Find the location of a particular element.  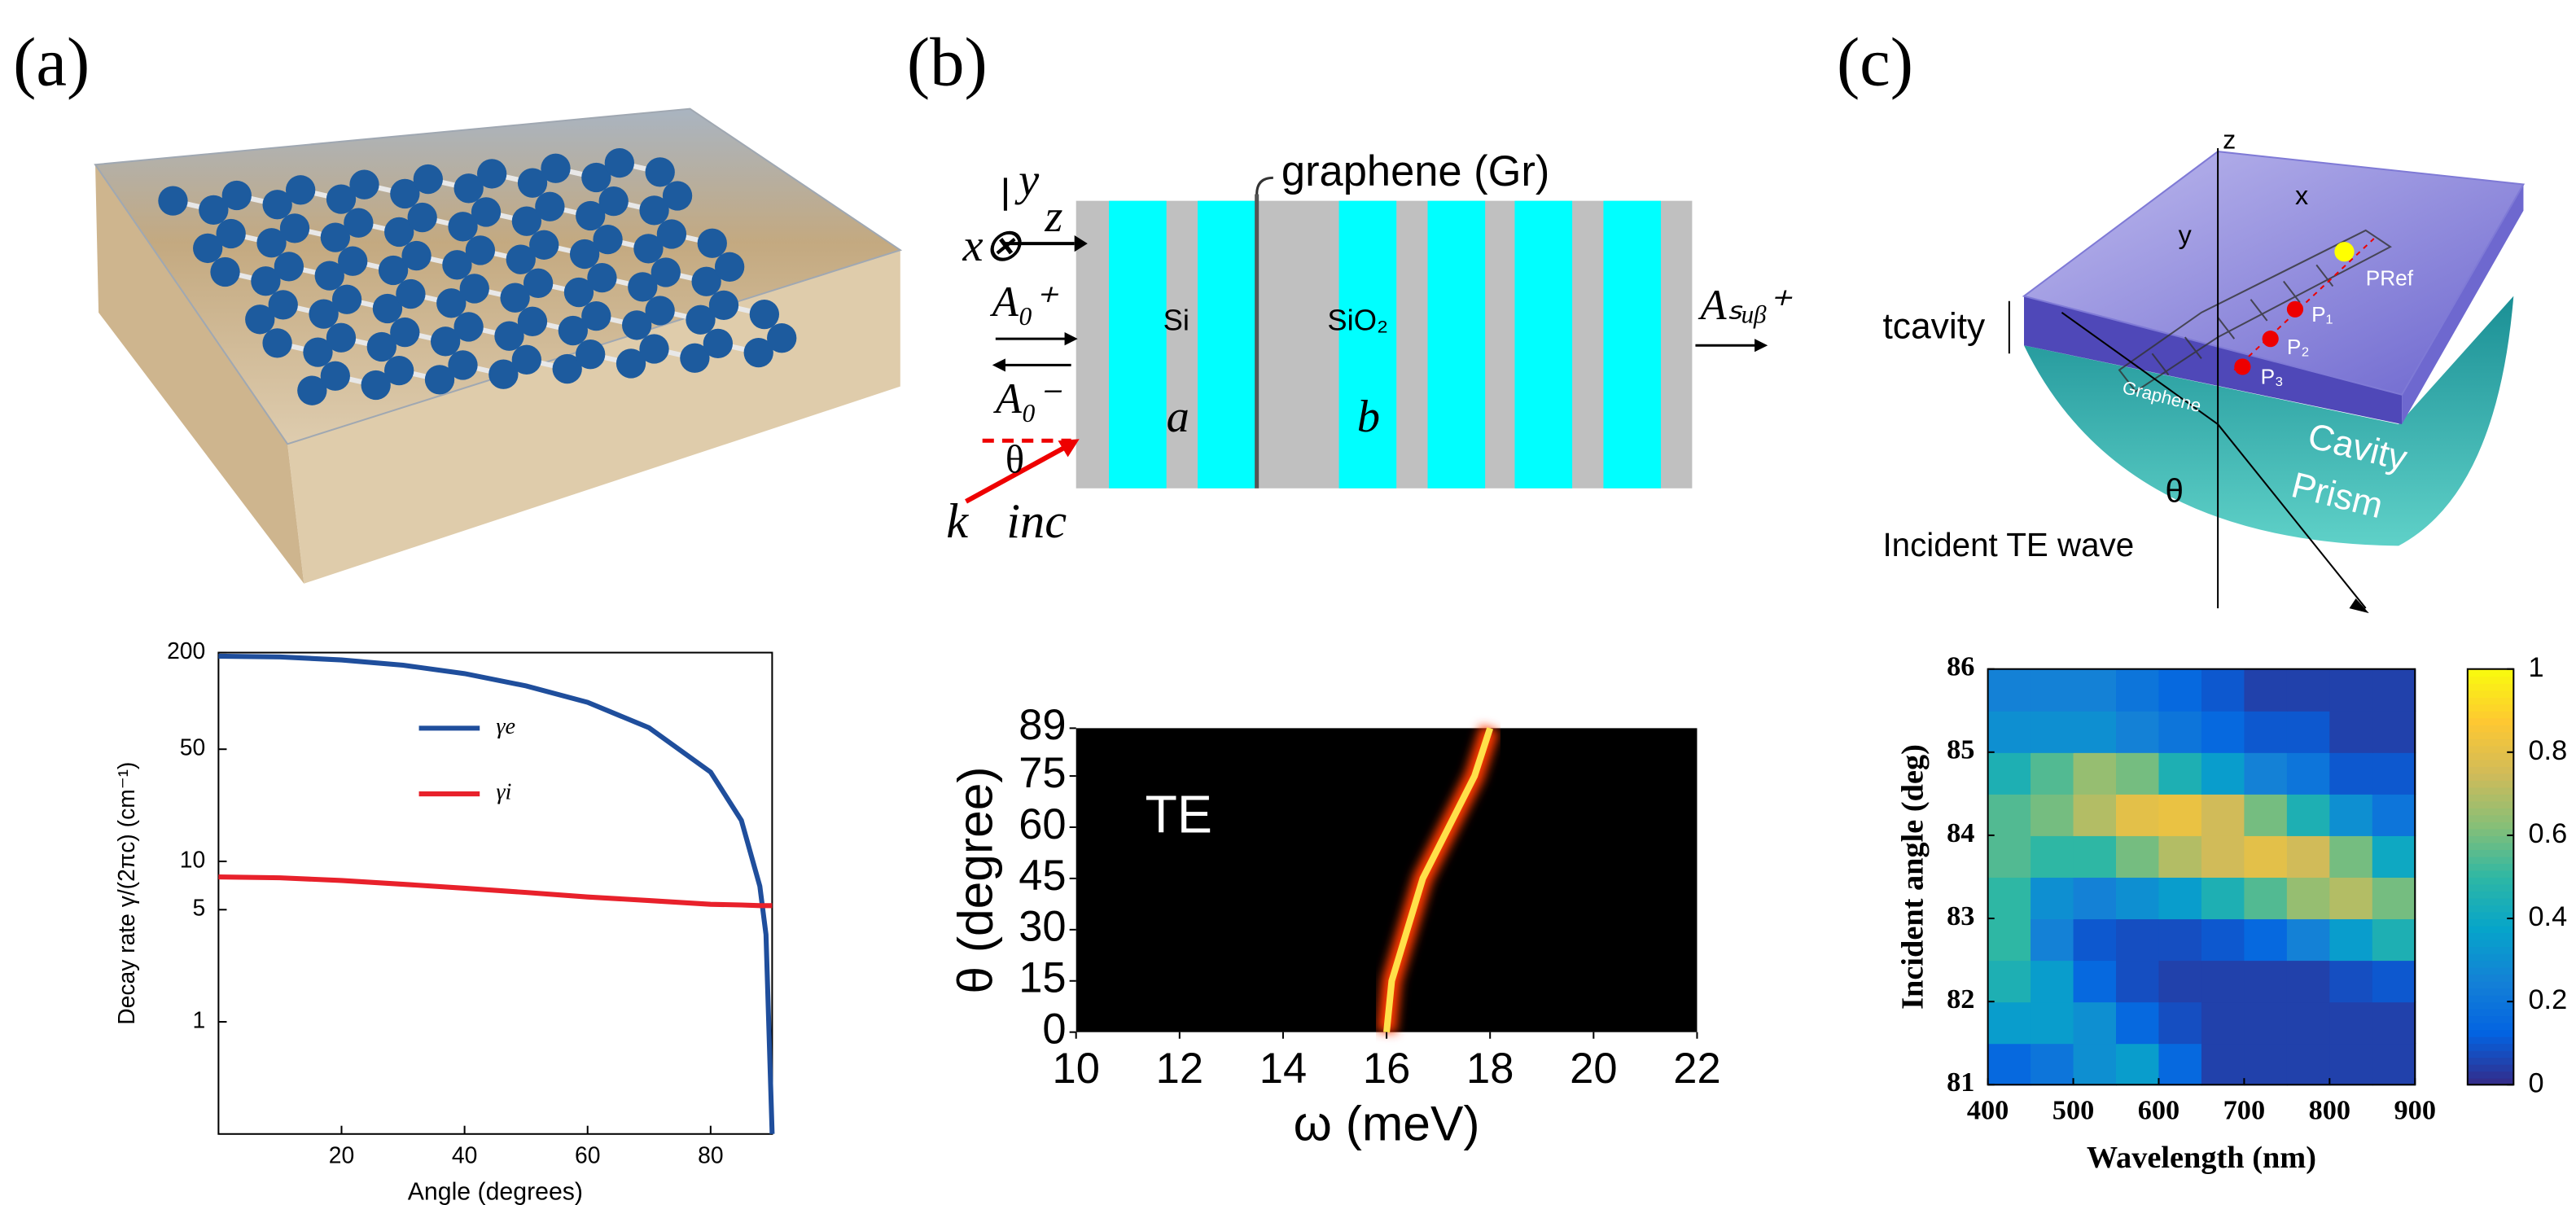

y-tick-label: 81 is located at coordinates (1960, 1082).